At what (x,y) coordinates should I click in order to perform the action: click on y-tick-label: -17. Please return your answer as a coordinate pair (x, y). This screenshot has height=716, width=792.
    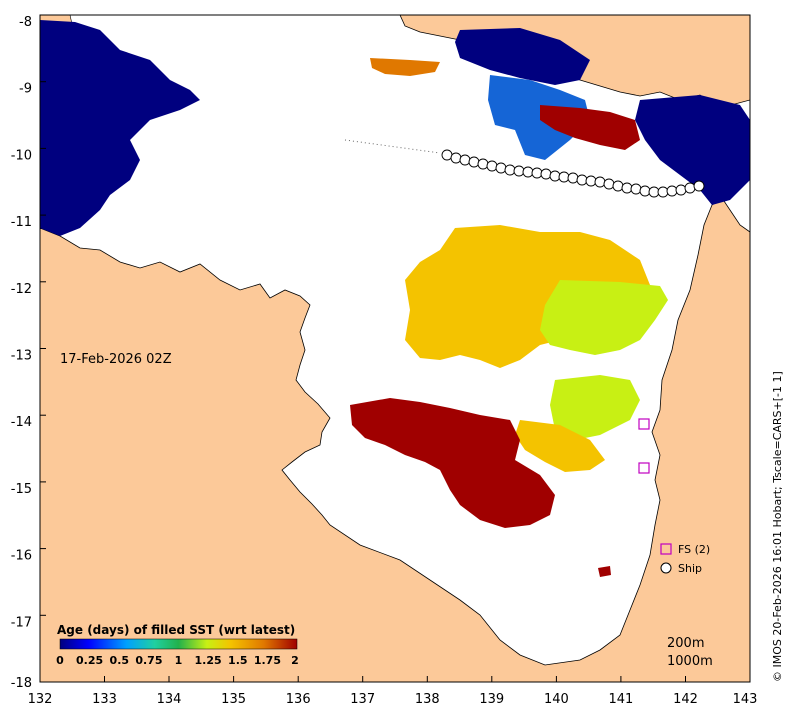
    Looking at the image, I should click on (21, 622).